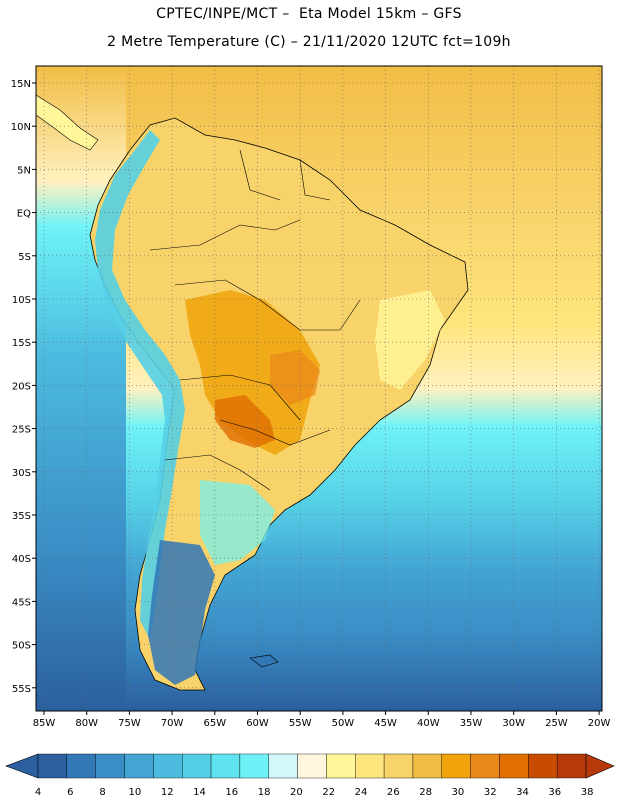 This screenshot has height=800, width=618. What do you see at coordinates (21, 127) in the screenshot?
I see `lat-label: 10N` at bounding box center [21, 127].